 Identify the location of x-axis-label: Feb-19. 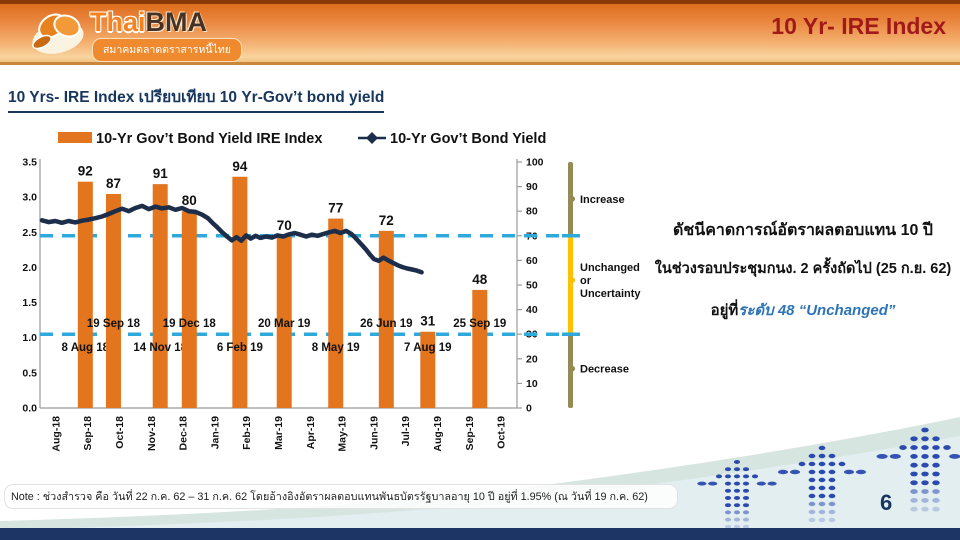
(247, 433).